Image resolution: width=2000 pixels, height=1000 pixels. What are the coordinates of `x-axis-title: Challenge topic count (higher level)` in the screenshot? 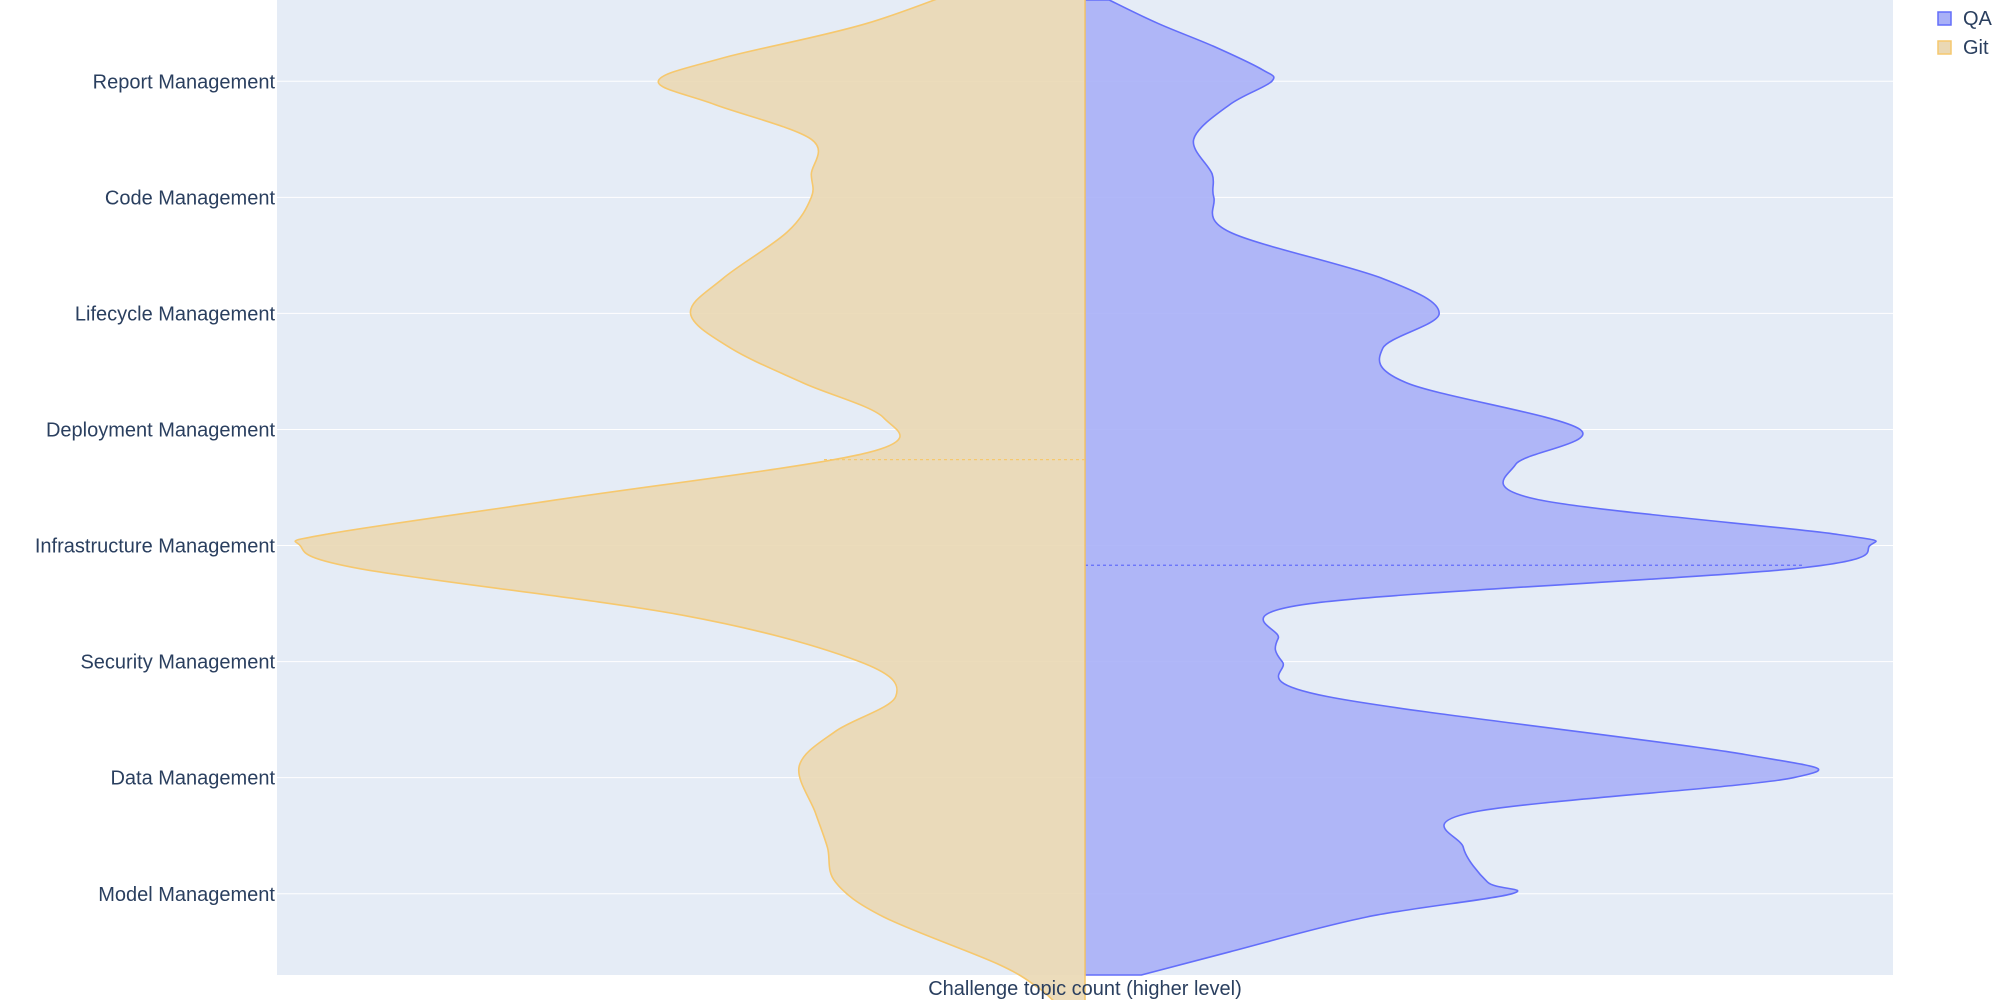 It's located at (1085, 989).